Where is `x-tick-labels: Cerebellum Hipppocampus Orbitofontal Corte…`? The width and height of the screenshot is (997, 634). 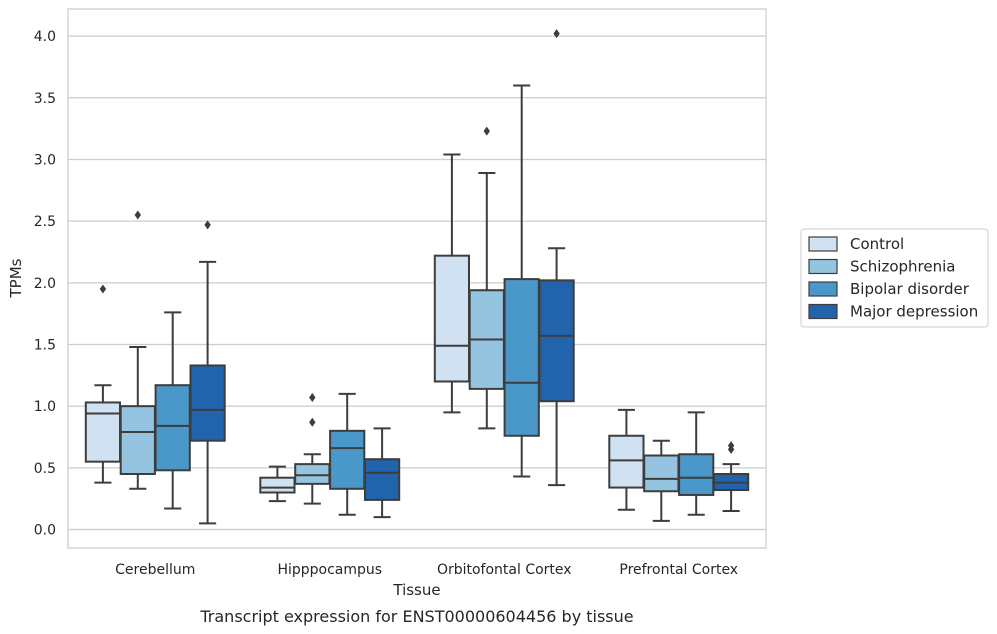 x-tick-labels: Cerebellum Hipppocampus Orbitofontal Corte… is located at coordinates (426, 570).